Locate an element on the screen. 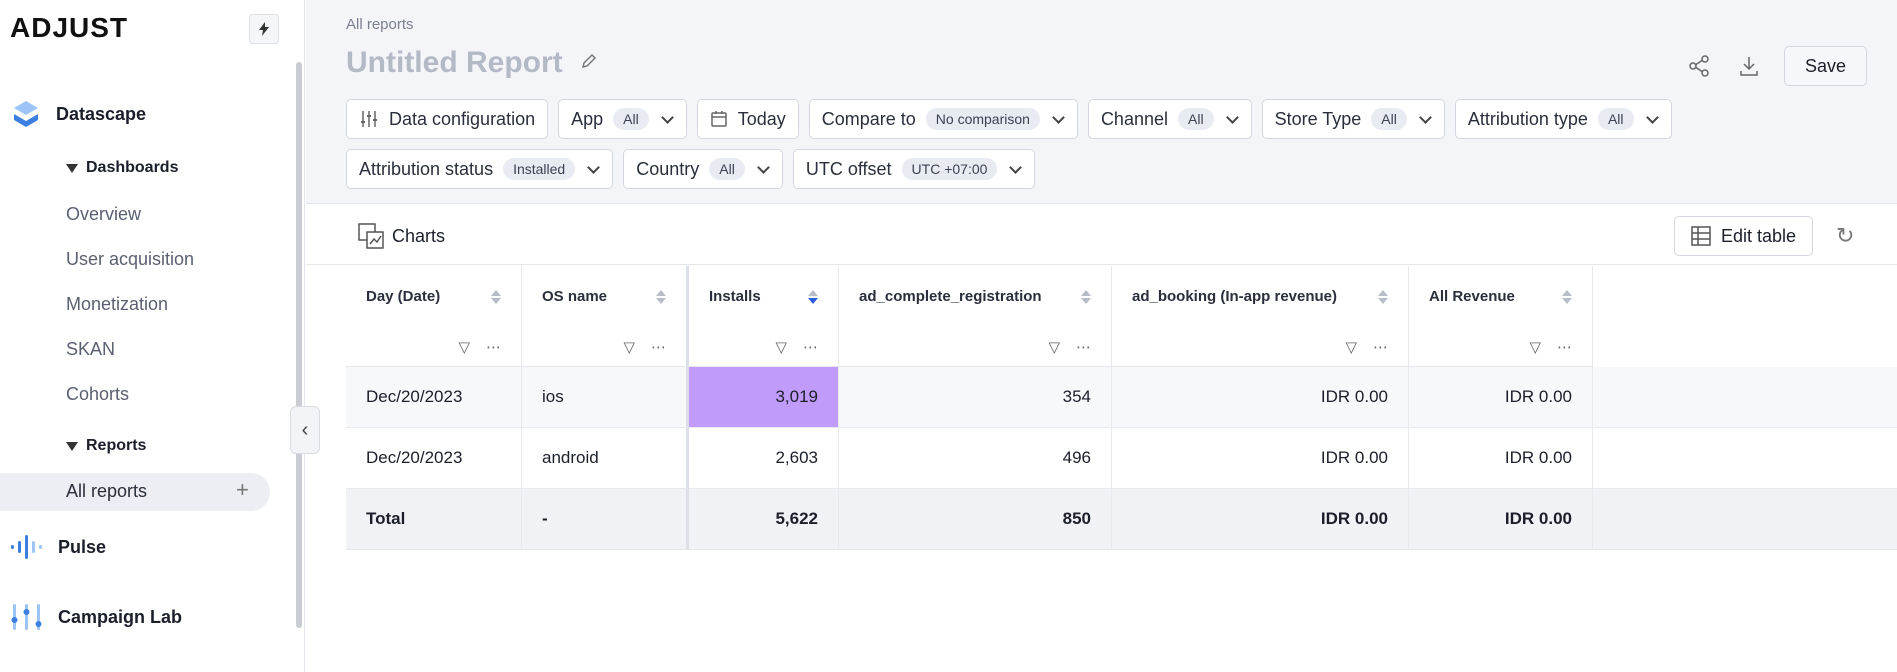 The width and height of the screenshot is (1897, 672). sidebar-item-skan: SKAN is located at coordinates (91, 349).